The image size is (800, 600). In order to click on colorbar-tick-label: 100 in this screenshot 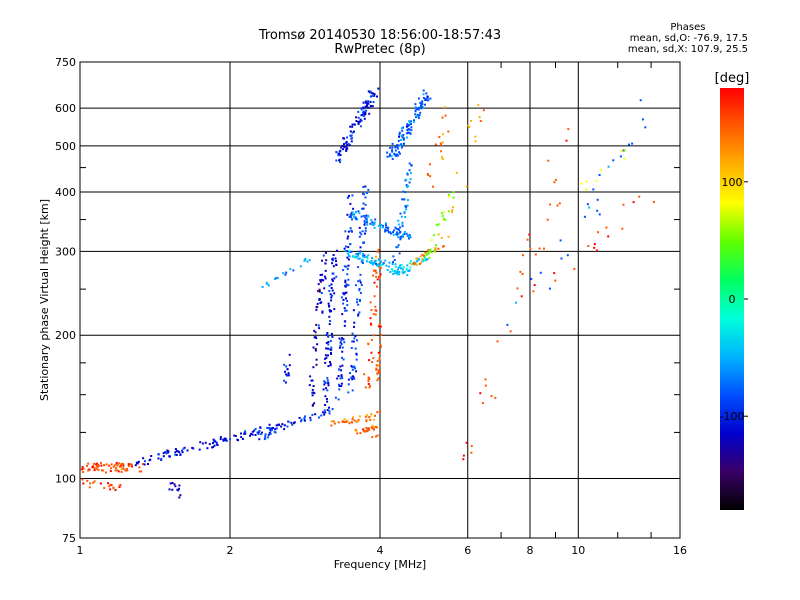, I will do `click(732, 182)`.